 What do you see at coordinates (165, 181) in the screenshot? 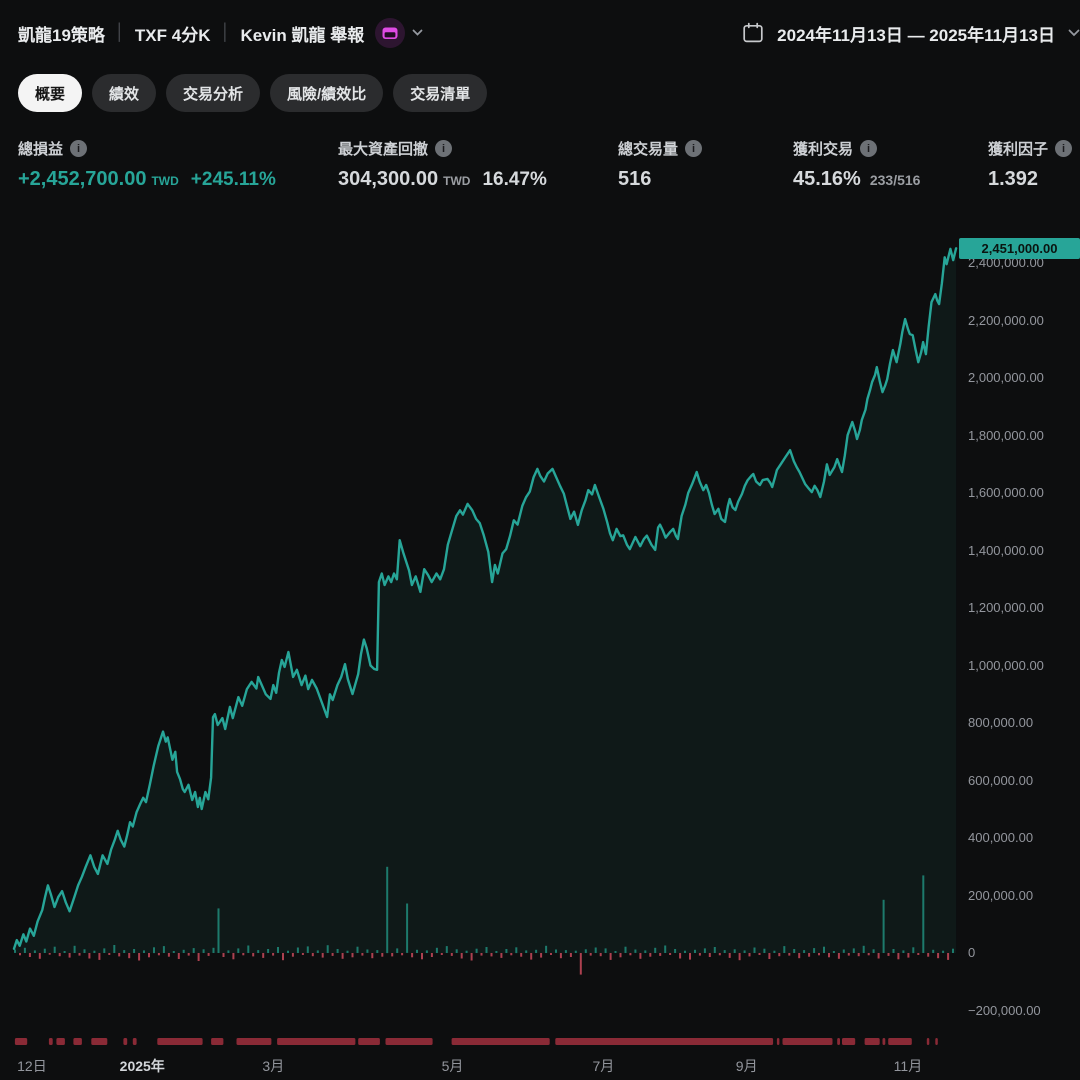
I see `stat-unit: TWD` at bounding box center [165, 181].